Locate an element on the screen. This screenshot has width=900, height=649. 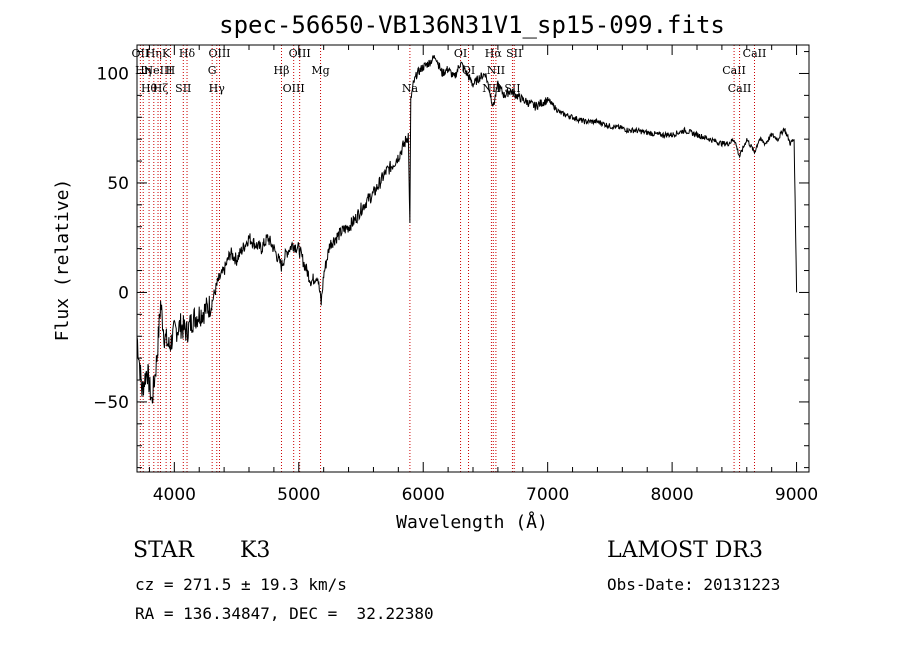
cz-readout: cz = 271.5 ± 19.3 km/s is located at coordinates (241, 584).